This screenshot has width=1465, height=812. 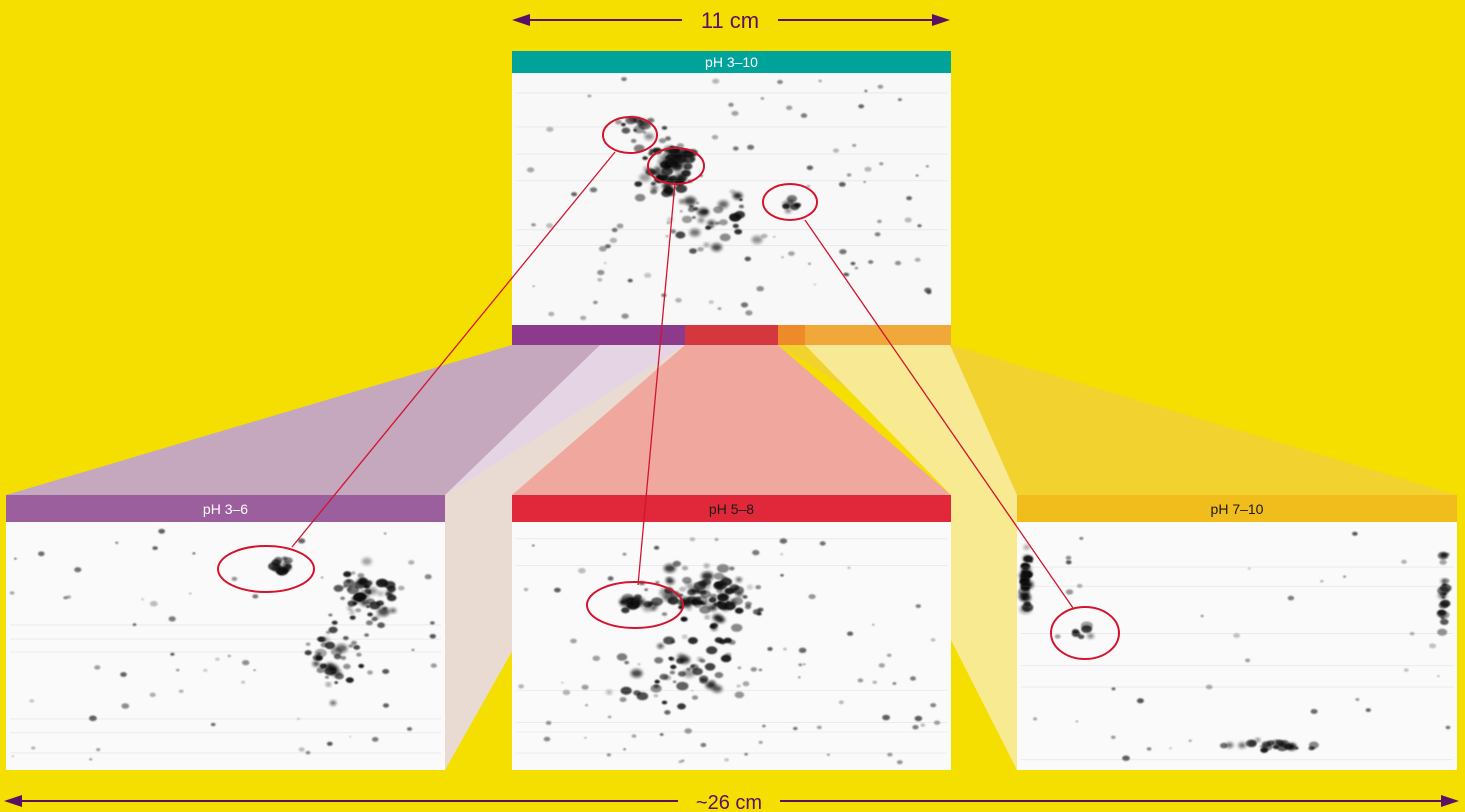 I want to click on gel-full-image, so click(x=731, y=199).